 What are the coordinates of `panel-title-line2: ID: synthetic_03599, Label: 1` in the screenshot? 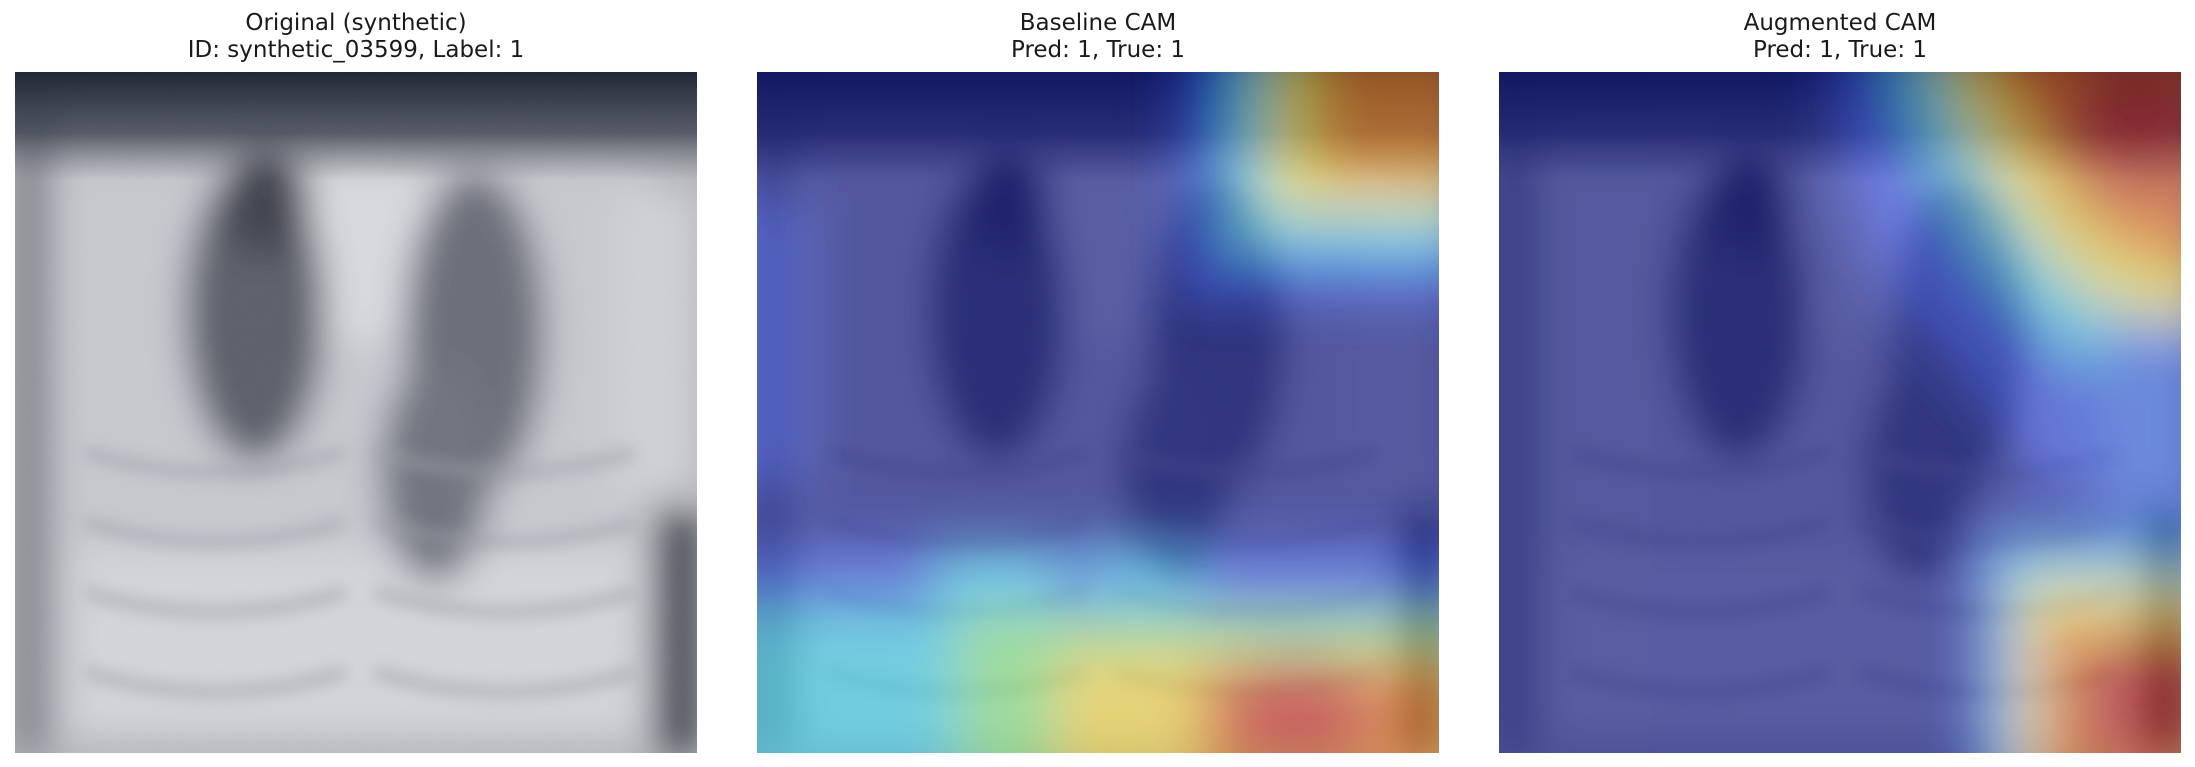 It's located at (356, 50).